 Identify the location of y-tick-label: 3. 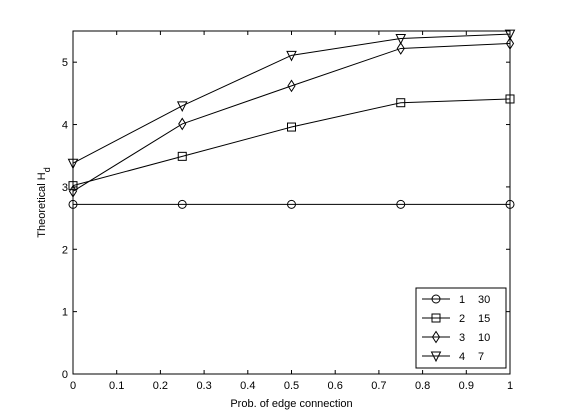
(65, 188).